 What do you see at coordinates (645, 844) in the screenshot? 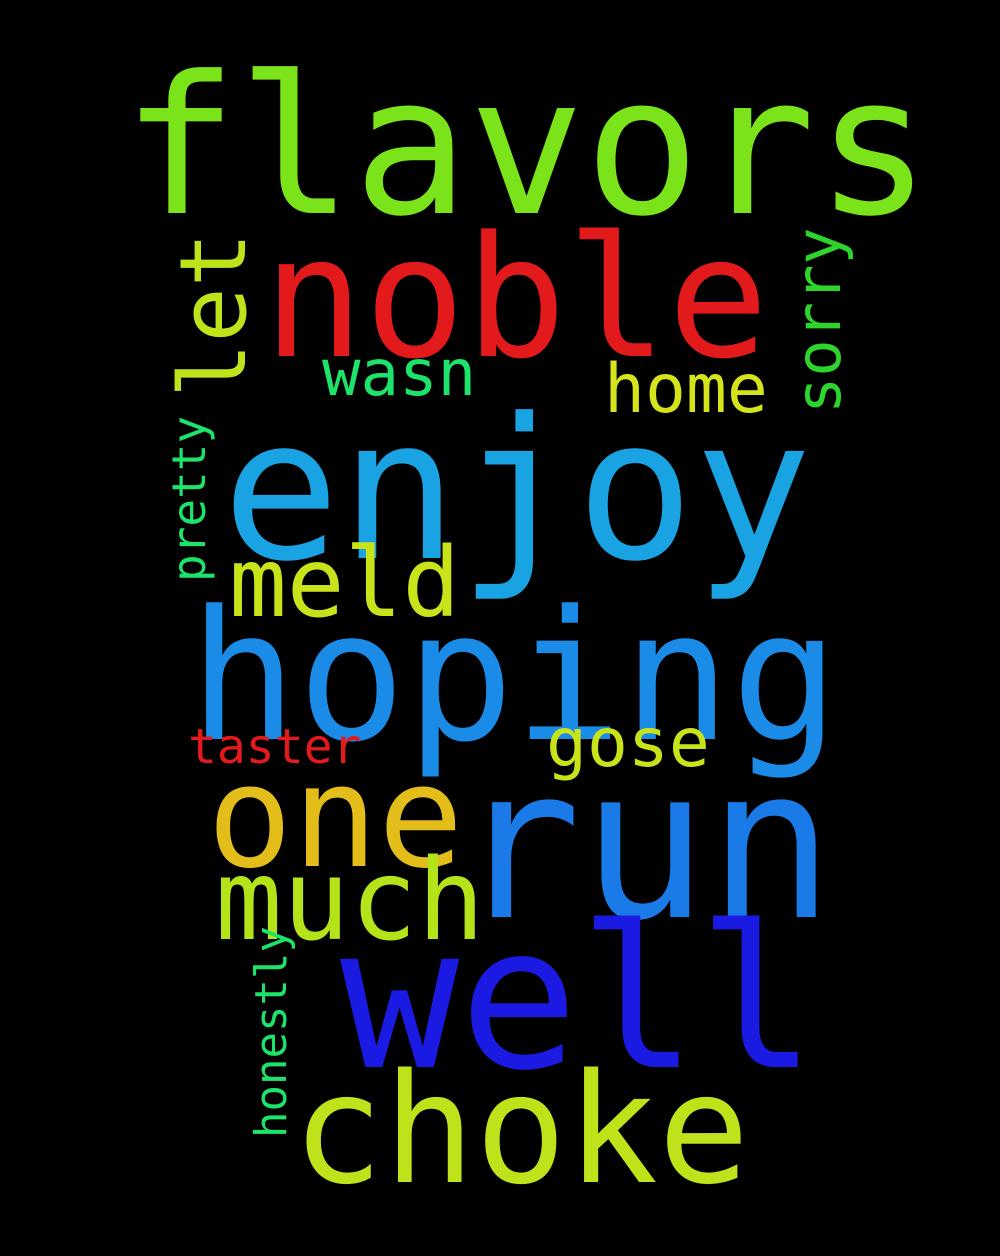
I see `word-run: run` at bounding box center [645, 844].